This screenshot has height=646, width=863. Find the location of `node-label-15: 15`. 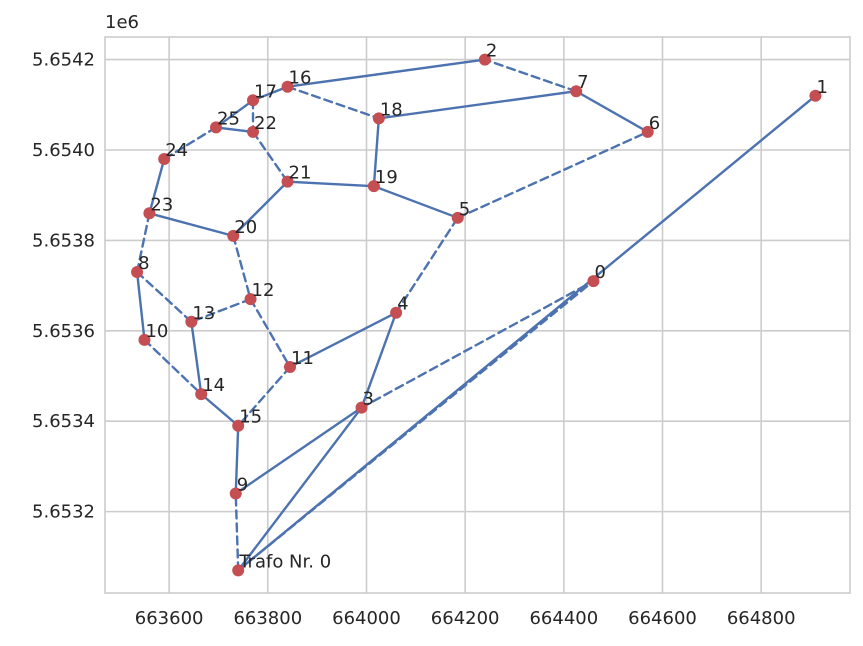

node-label-15: 15 is located at coordinates (250, 417).